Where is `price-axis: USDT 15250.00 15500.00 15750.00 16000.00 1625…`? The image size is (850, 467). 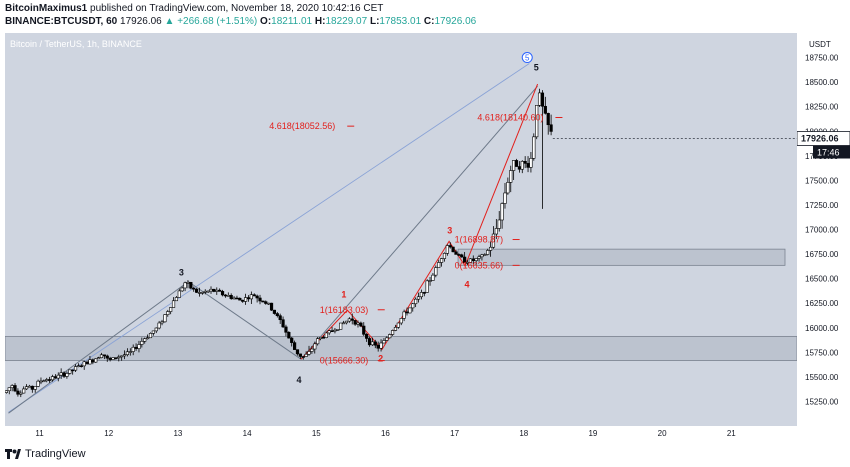
price-axis: USDT 15250.00 15500.00 15750.00 16000.00 1625… is located at coordinates (823, 229).